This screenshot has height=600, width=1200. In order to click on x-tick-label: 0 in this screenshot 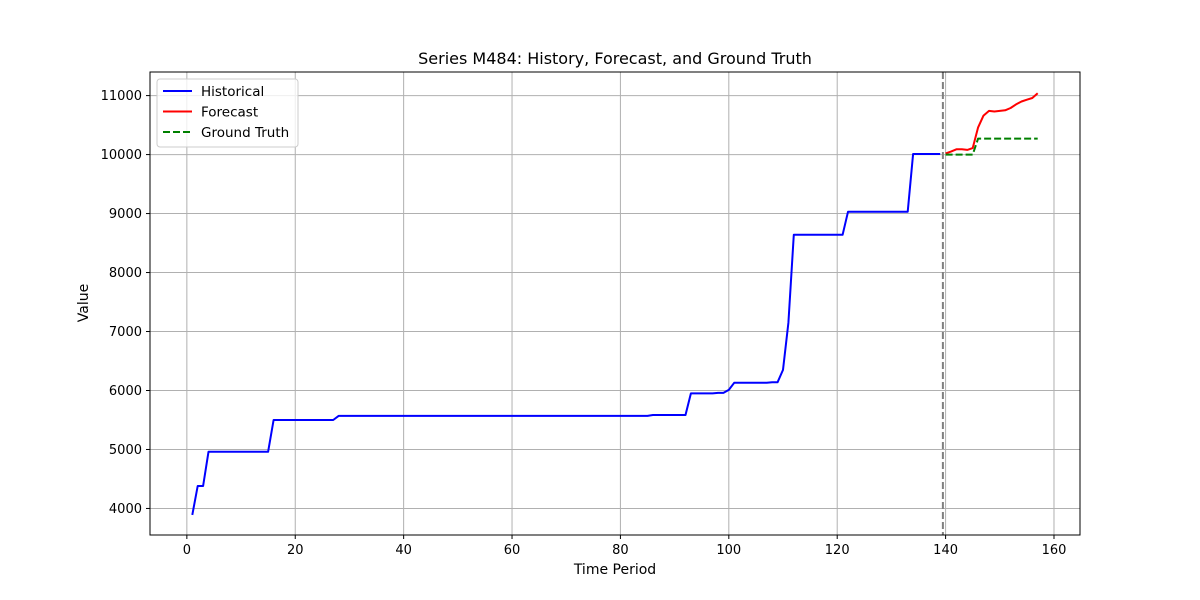, I will do `click(187, 550)`.